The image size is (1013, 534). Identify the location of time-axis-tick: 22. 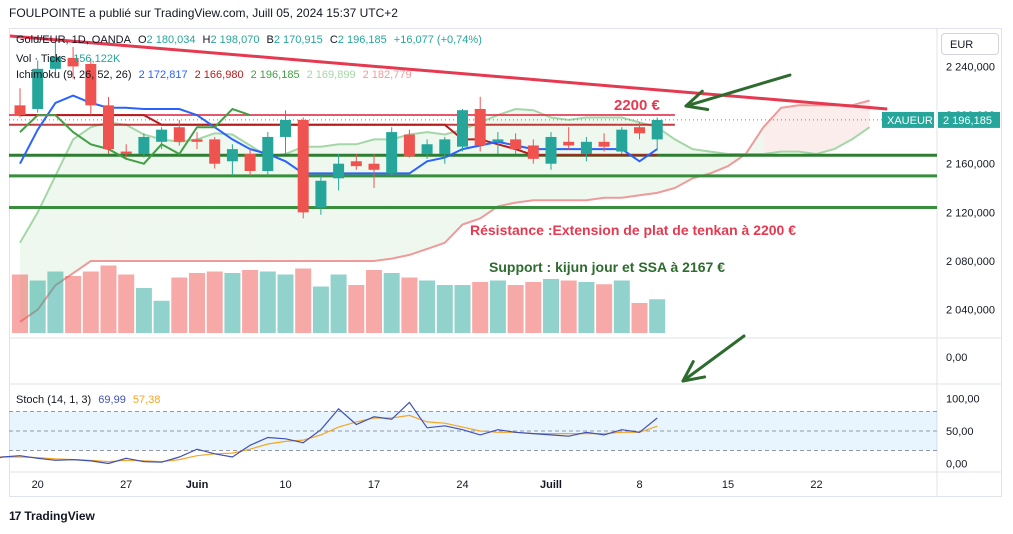
(816, 485).